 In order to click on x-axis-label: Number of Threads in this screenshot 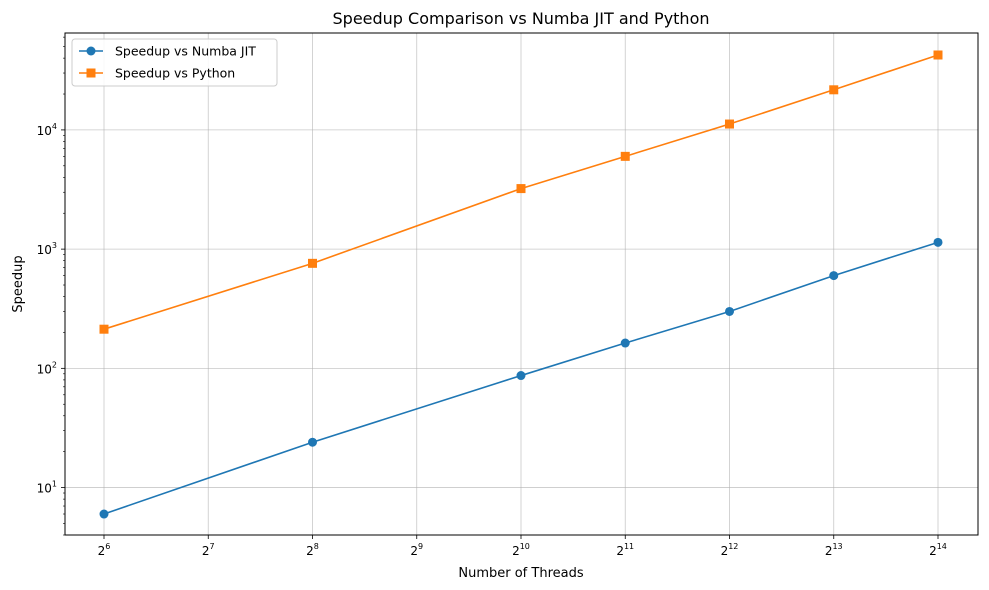, I will do `click(520, 573)`.